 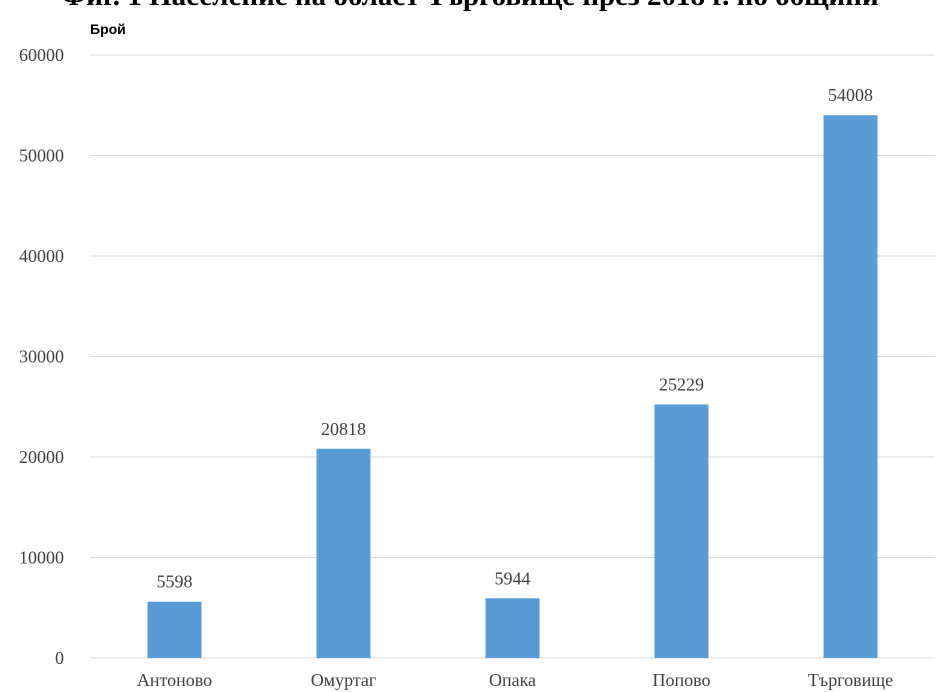 What do you see at coordinates (175, 582) in the screenshot?
I see `data-label: 5598` at bounding box center [175, 582].